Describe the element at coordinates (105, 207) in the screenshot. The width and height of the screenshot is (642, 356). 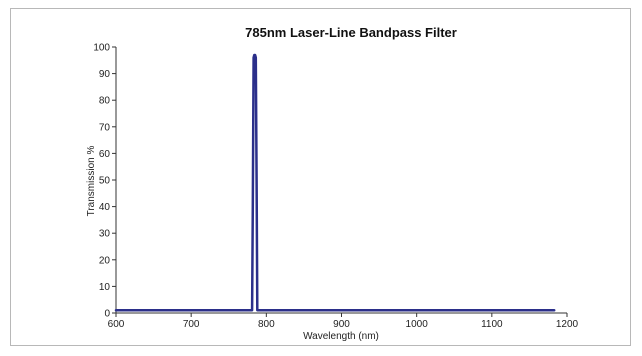
I see `y-tick-label: 40` at that location.